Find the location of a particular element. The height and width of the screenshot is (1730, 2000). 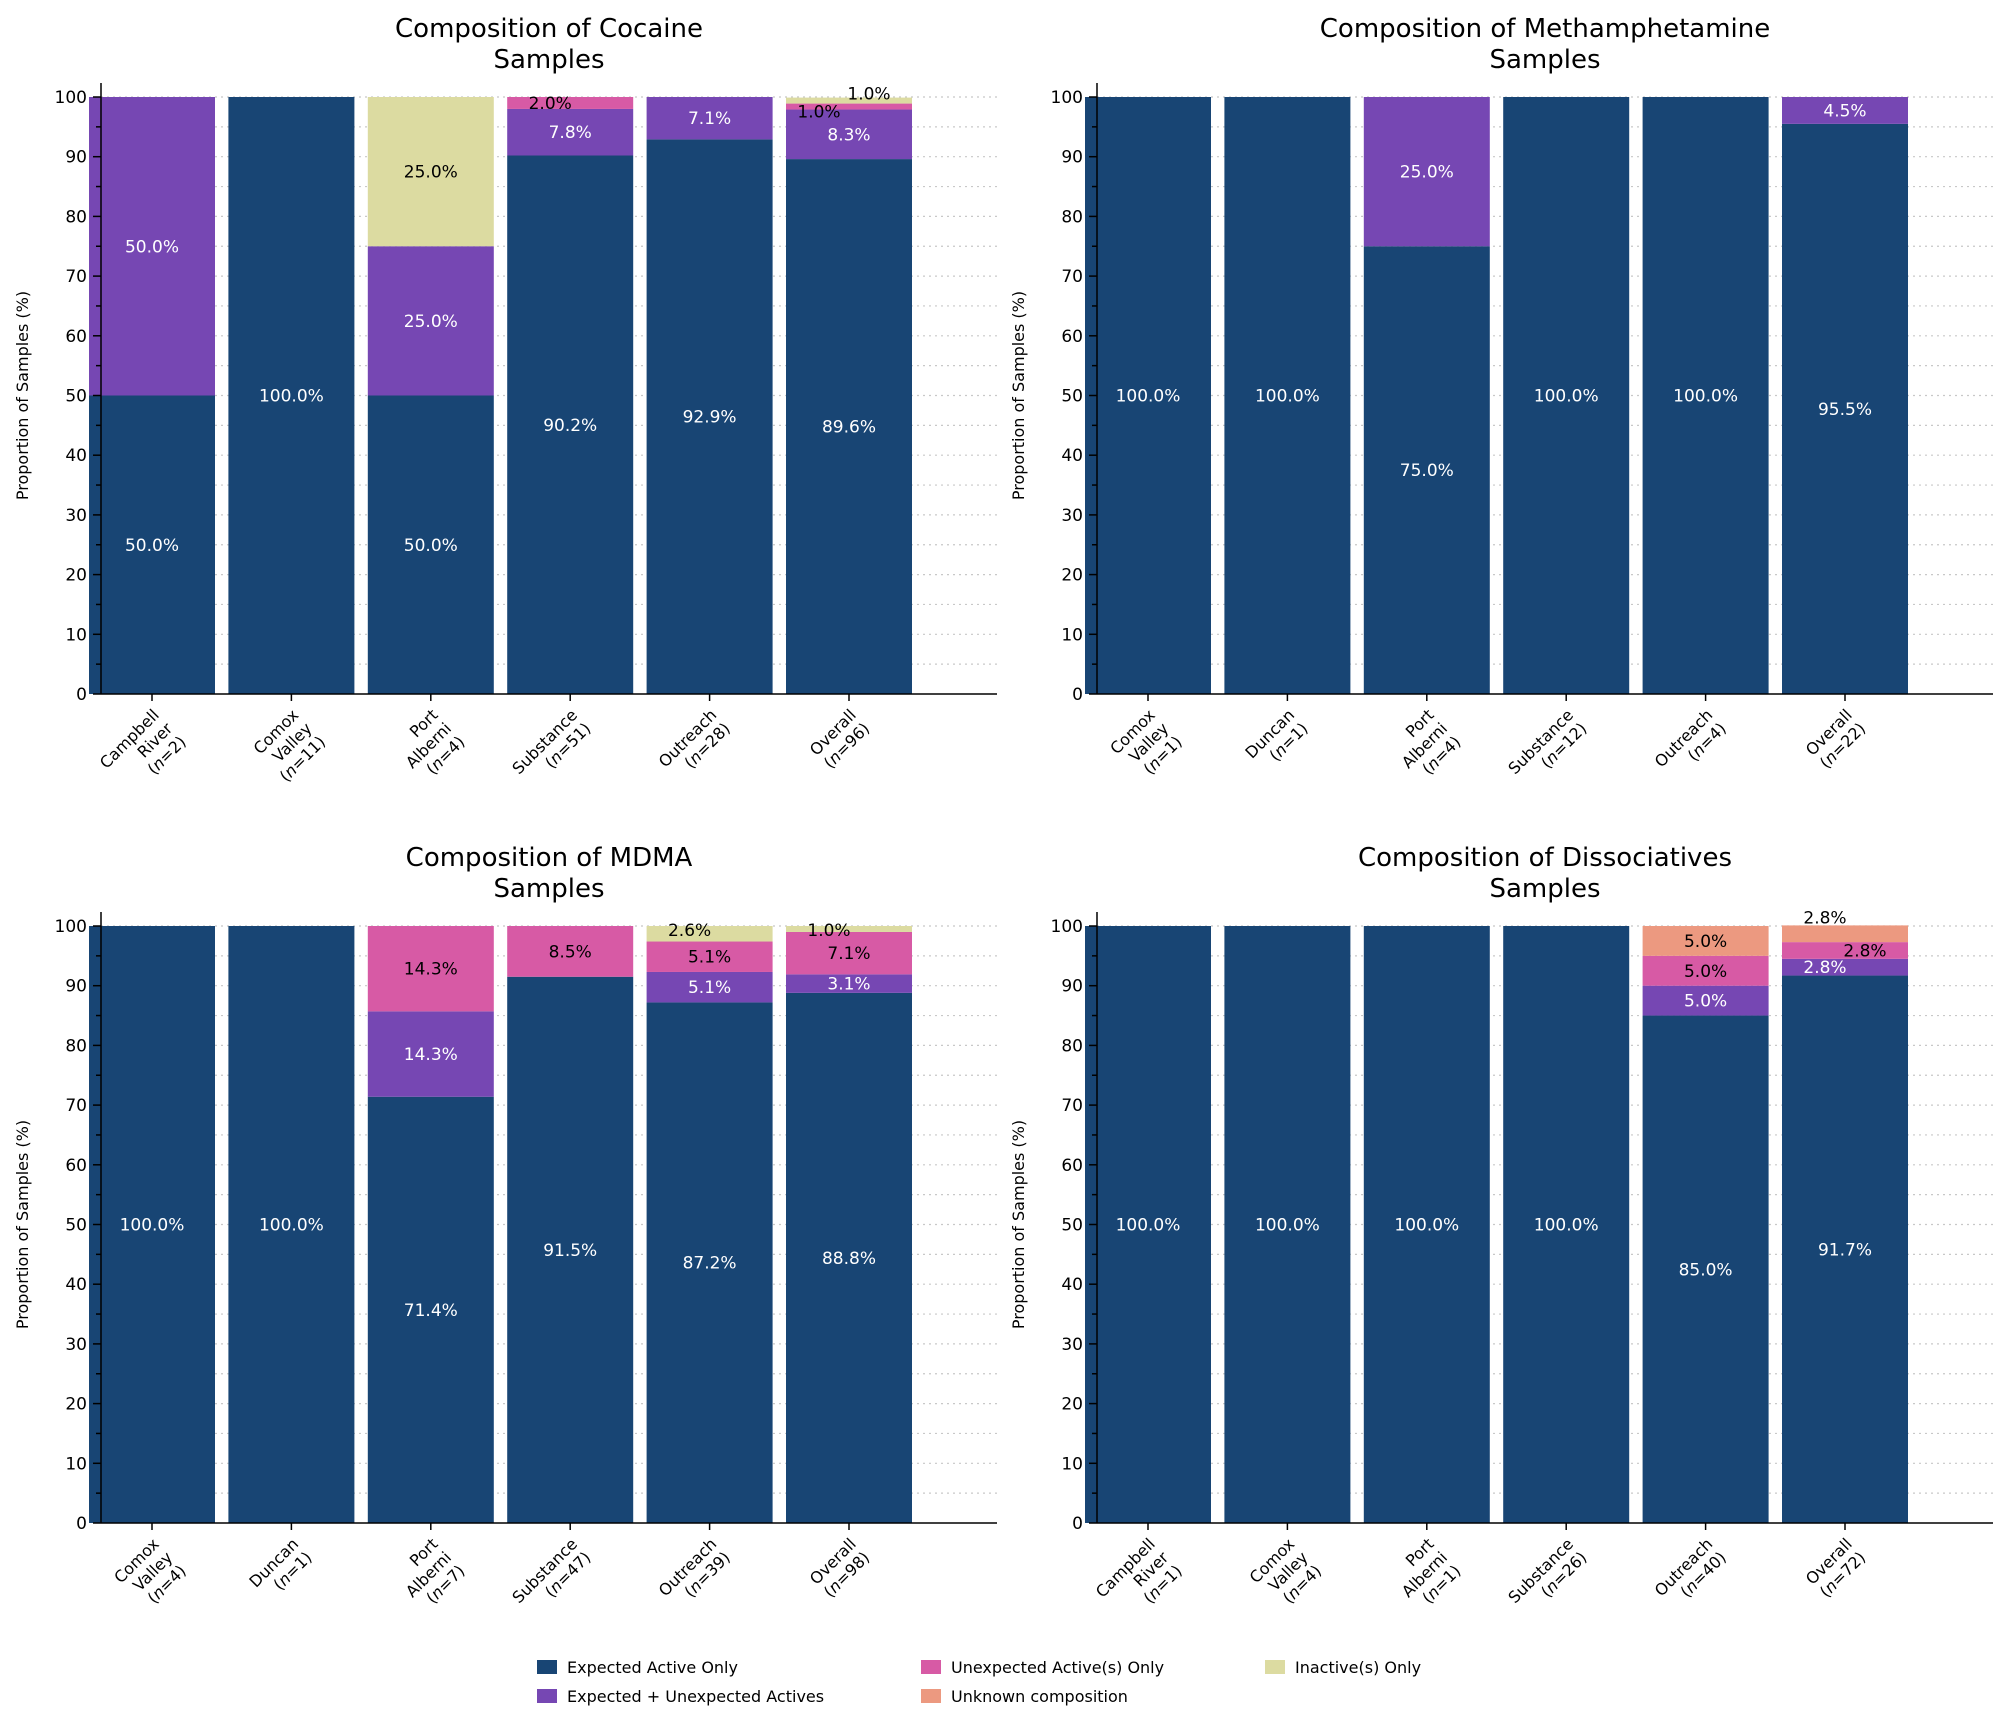

data-label: 5.1% is located at coordinates (709, 988).